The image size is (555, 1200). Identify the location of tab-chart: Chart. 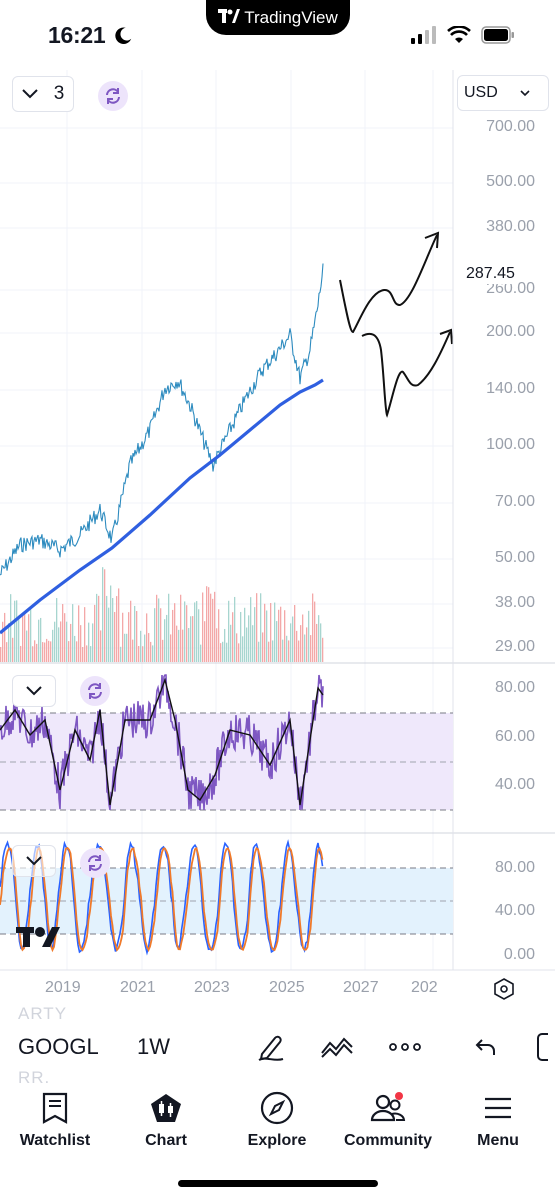
(166, 1120).